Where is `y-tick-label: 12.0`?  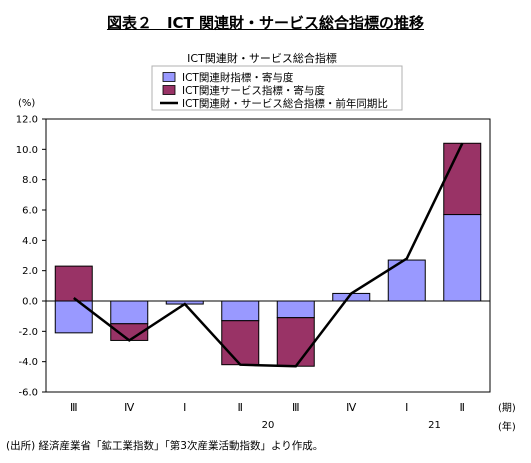
y-tick-label: 12.0 is located at coordinates (27, 120).